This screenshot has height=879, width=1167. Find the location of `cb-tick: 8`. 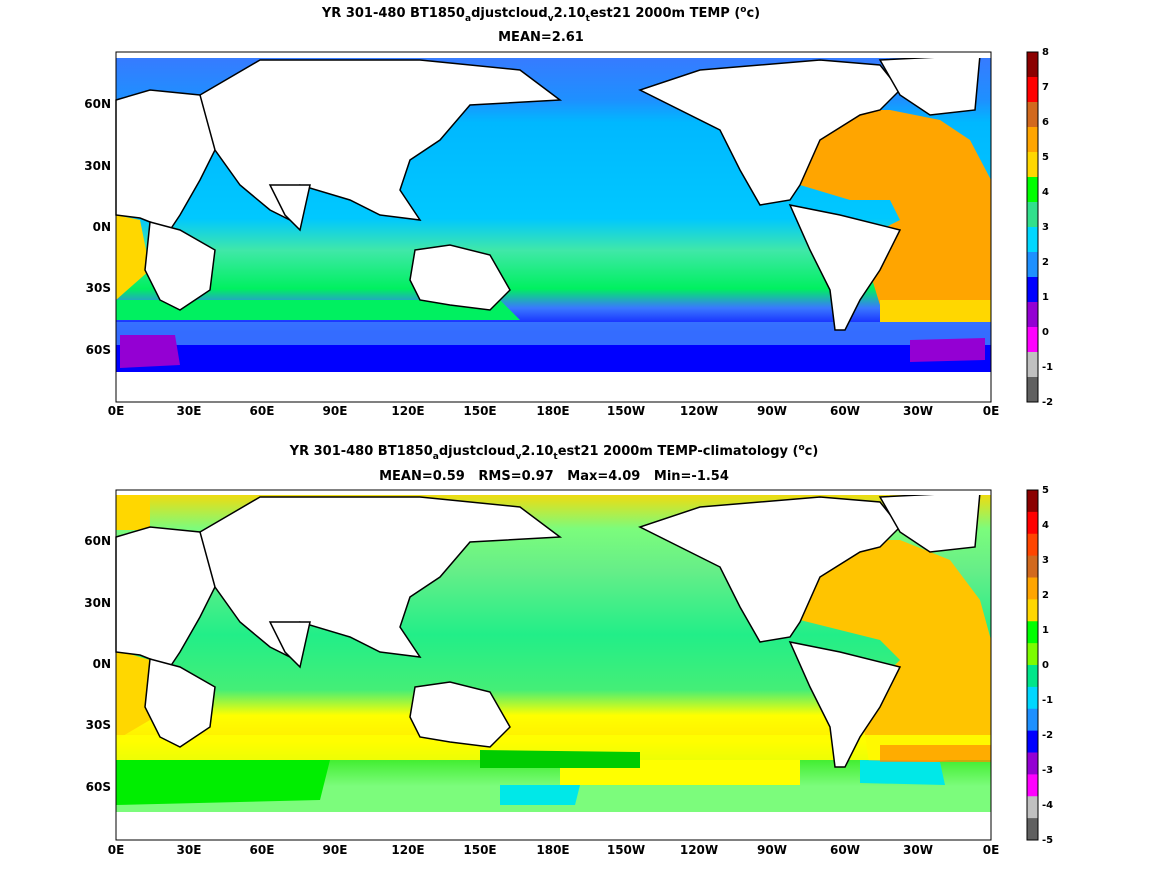

cb-tick: 8 is located at coordinates (1045, 52).